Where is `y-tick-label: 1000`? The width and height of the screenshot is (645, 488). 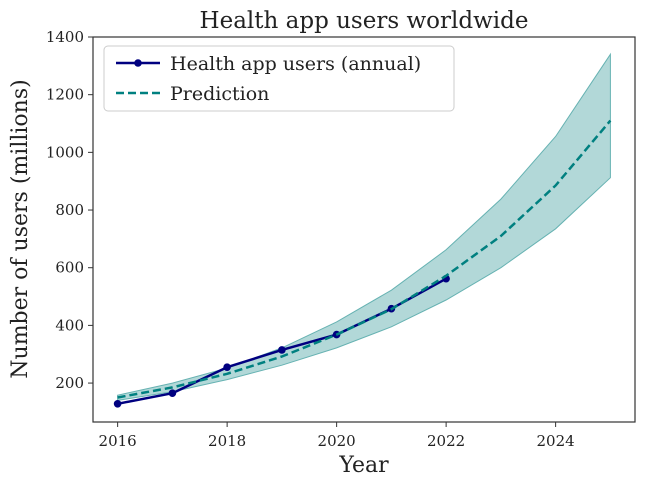 y-tick-label: 1000 is located at coordinates (65, 152).